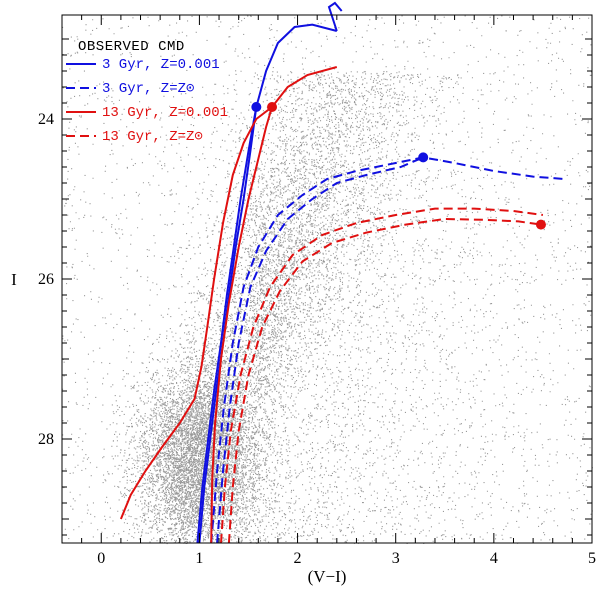  What do you see at coordinates (46, 279) in the screenshot?
I see `y-tick-label: 26` at bounding box center [46, 279].